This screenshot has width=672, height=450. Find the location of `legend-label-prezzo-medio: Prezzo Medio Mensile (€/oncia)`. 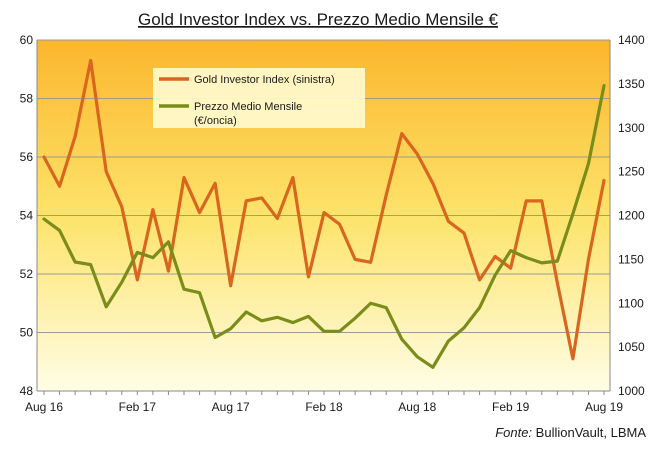

legend-label-prezzo-medio: Prezzo Medio Mensile (€/oncia) is located at coordinates (248, 114).